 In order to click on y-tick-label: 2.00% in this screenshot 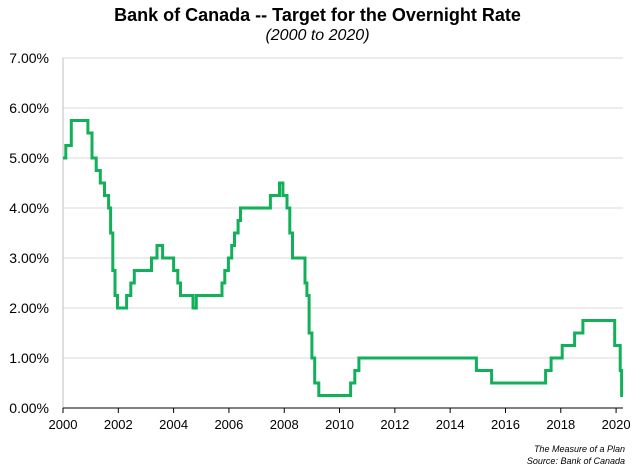, I will do `click(29, 308)`.